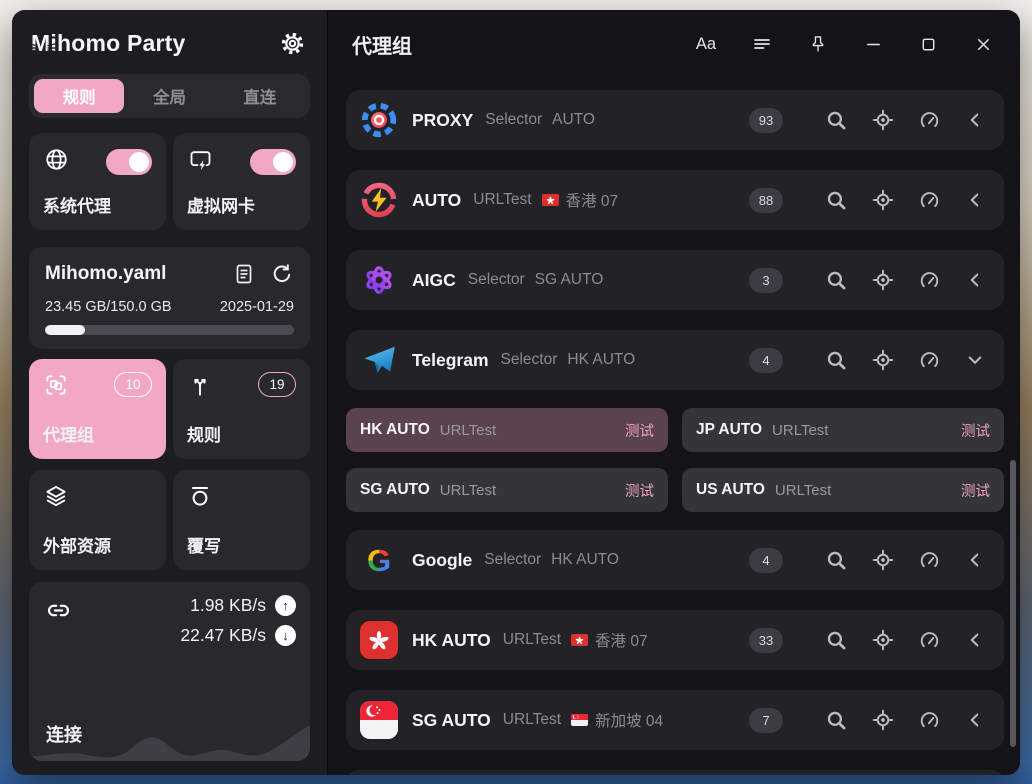 This screenshot has height=784, width=1032. Describe the element at coordinates (762, 44) in the screenshot. I see `sort-lines-icon` at that location.